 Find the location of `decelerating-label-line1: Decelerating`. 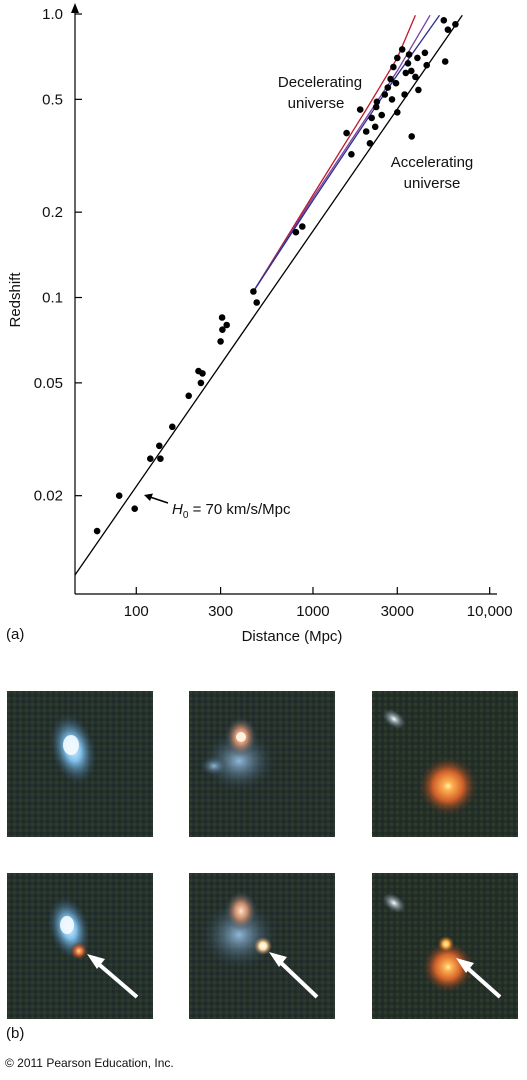

decelerating-label-line1: Decelerating is located at coordinates (320, 82).